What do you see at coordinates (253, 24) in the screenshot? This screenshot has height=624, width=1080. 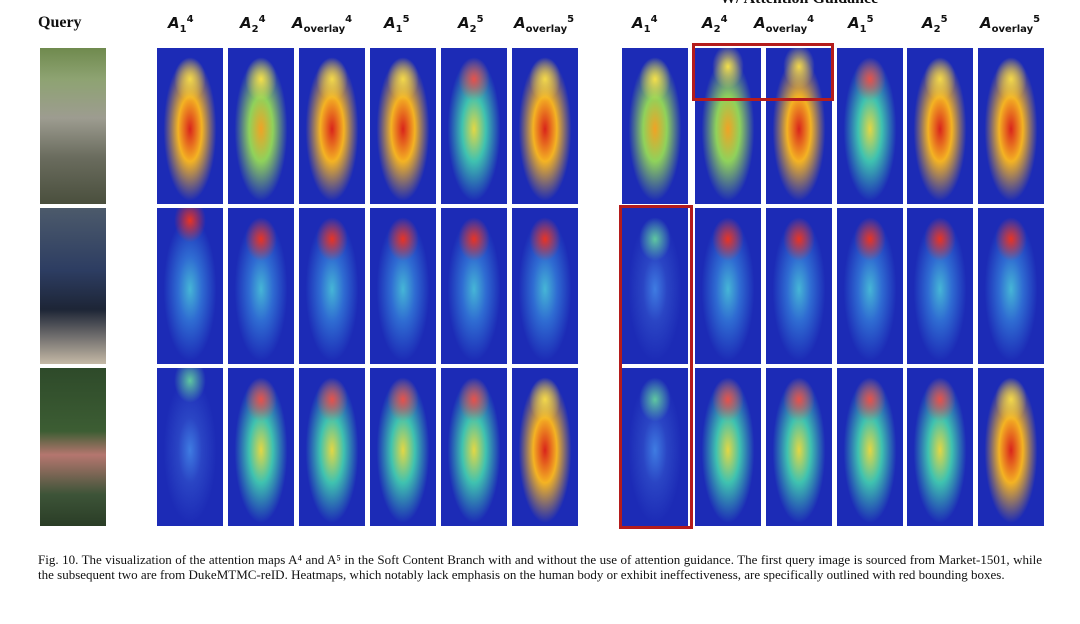 I see `col-header-a4-2: A24` at bounding box center [253, 24].